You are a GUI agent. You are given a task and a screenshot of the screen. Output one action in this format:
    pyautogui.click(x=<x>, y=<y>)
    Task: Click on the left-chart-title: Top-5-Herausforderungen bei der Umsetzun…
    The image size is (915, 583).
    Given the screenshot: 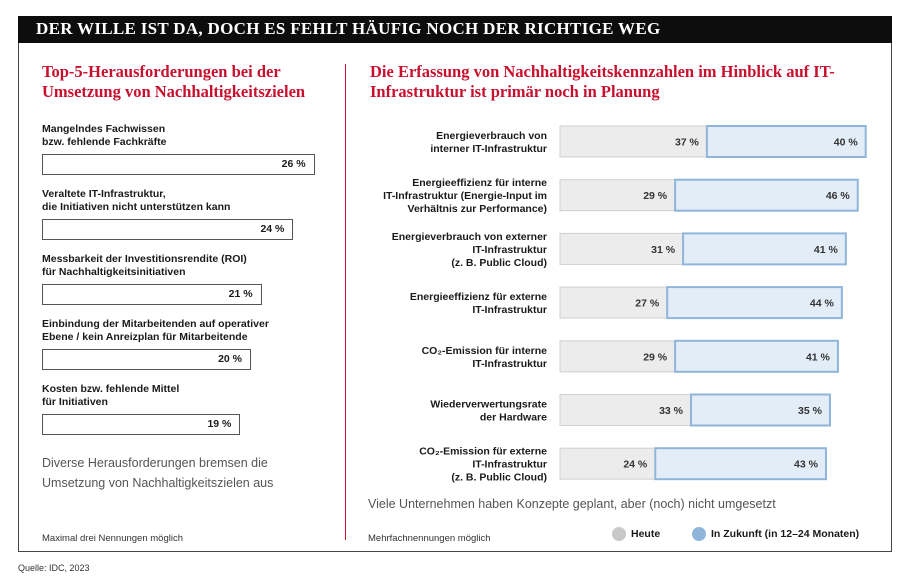 What is the action you would take?
    pyautogui.click(x=174, y=81)
    